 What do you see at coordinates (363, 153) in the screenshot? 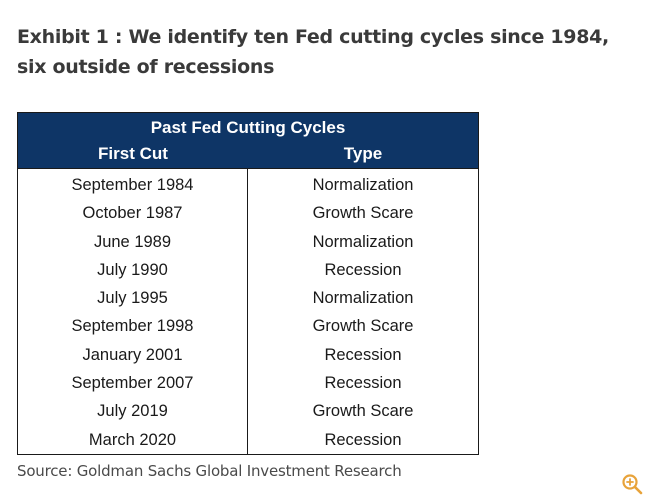
I see `column-header-type: Type` at bounding box center [363, 153].